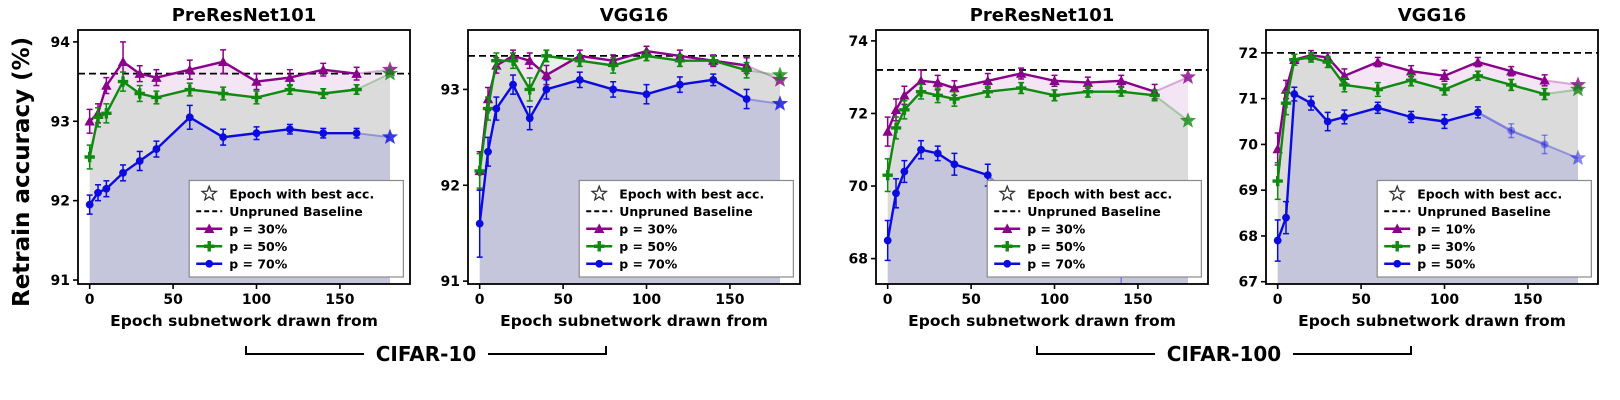 The image size is (1620, 400). What do you see at coordinates (22, 172) in the screenshot?
I see `y-axis-label: Retrain accuracy (%)` at bounding box center [22, 172].